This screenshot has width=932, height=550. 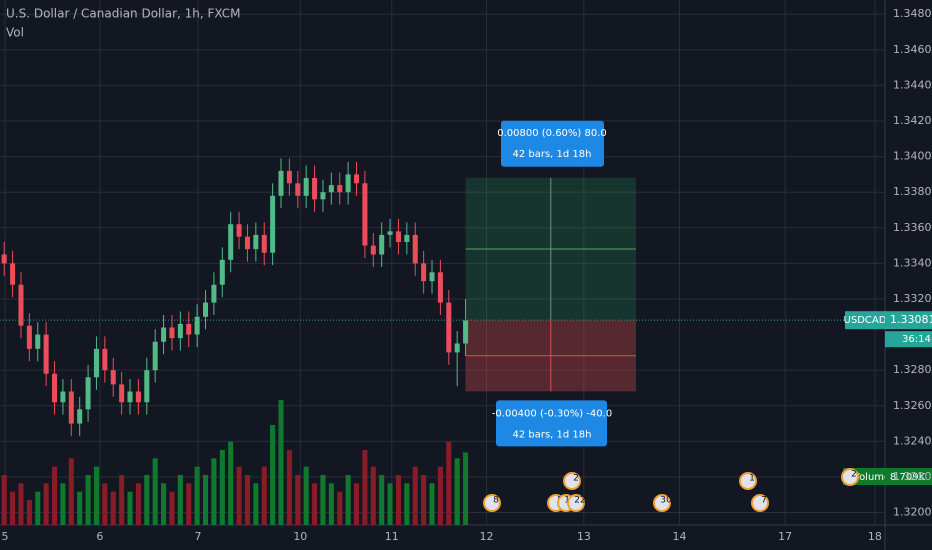 What do you see at coordinates (235, 462) in the screenshot?
I see `volume-pane` at bounding box center [235, 462].